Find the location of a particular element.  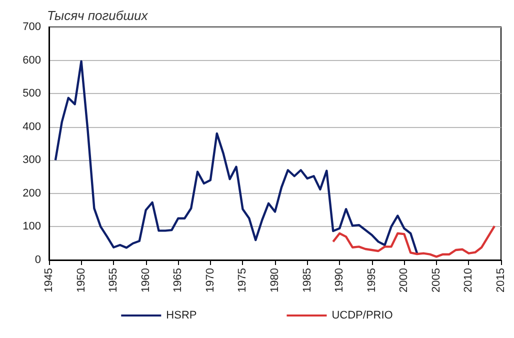

y-tick-label: 0 is located at coordinates (37, 260).